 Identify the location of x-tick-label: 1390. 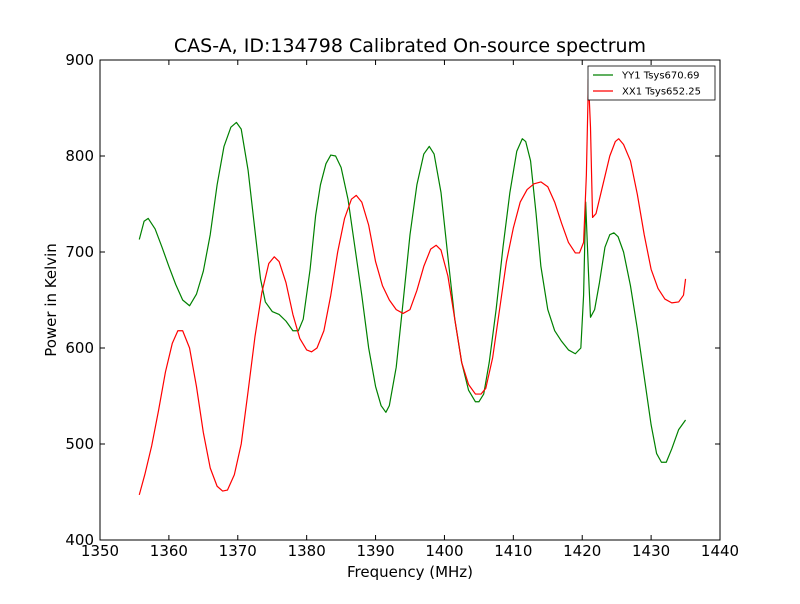
(375, 551).